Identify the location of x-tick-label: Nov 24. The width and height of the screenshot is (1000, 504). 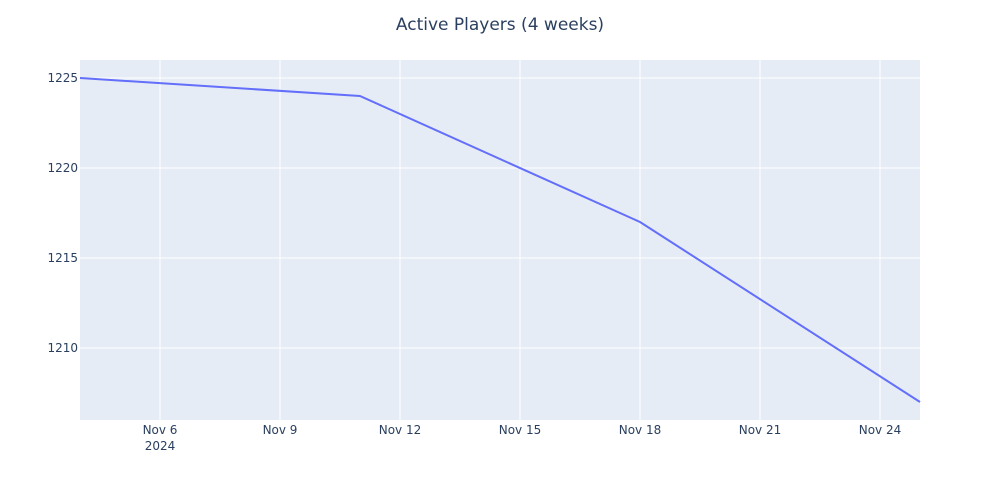
(880, 430).